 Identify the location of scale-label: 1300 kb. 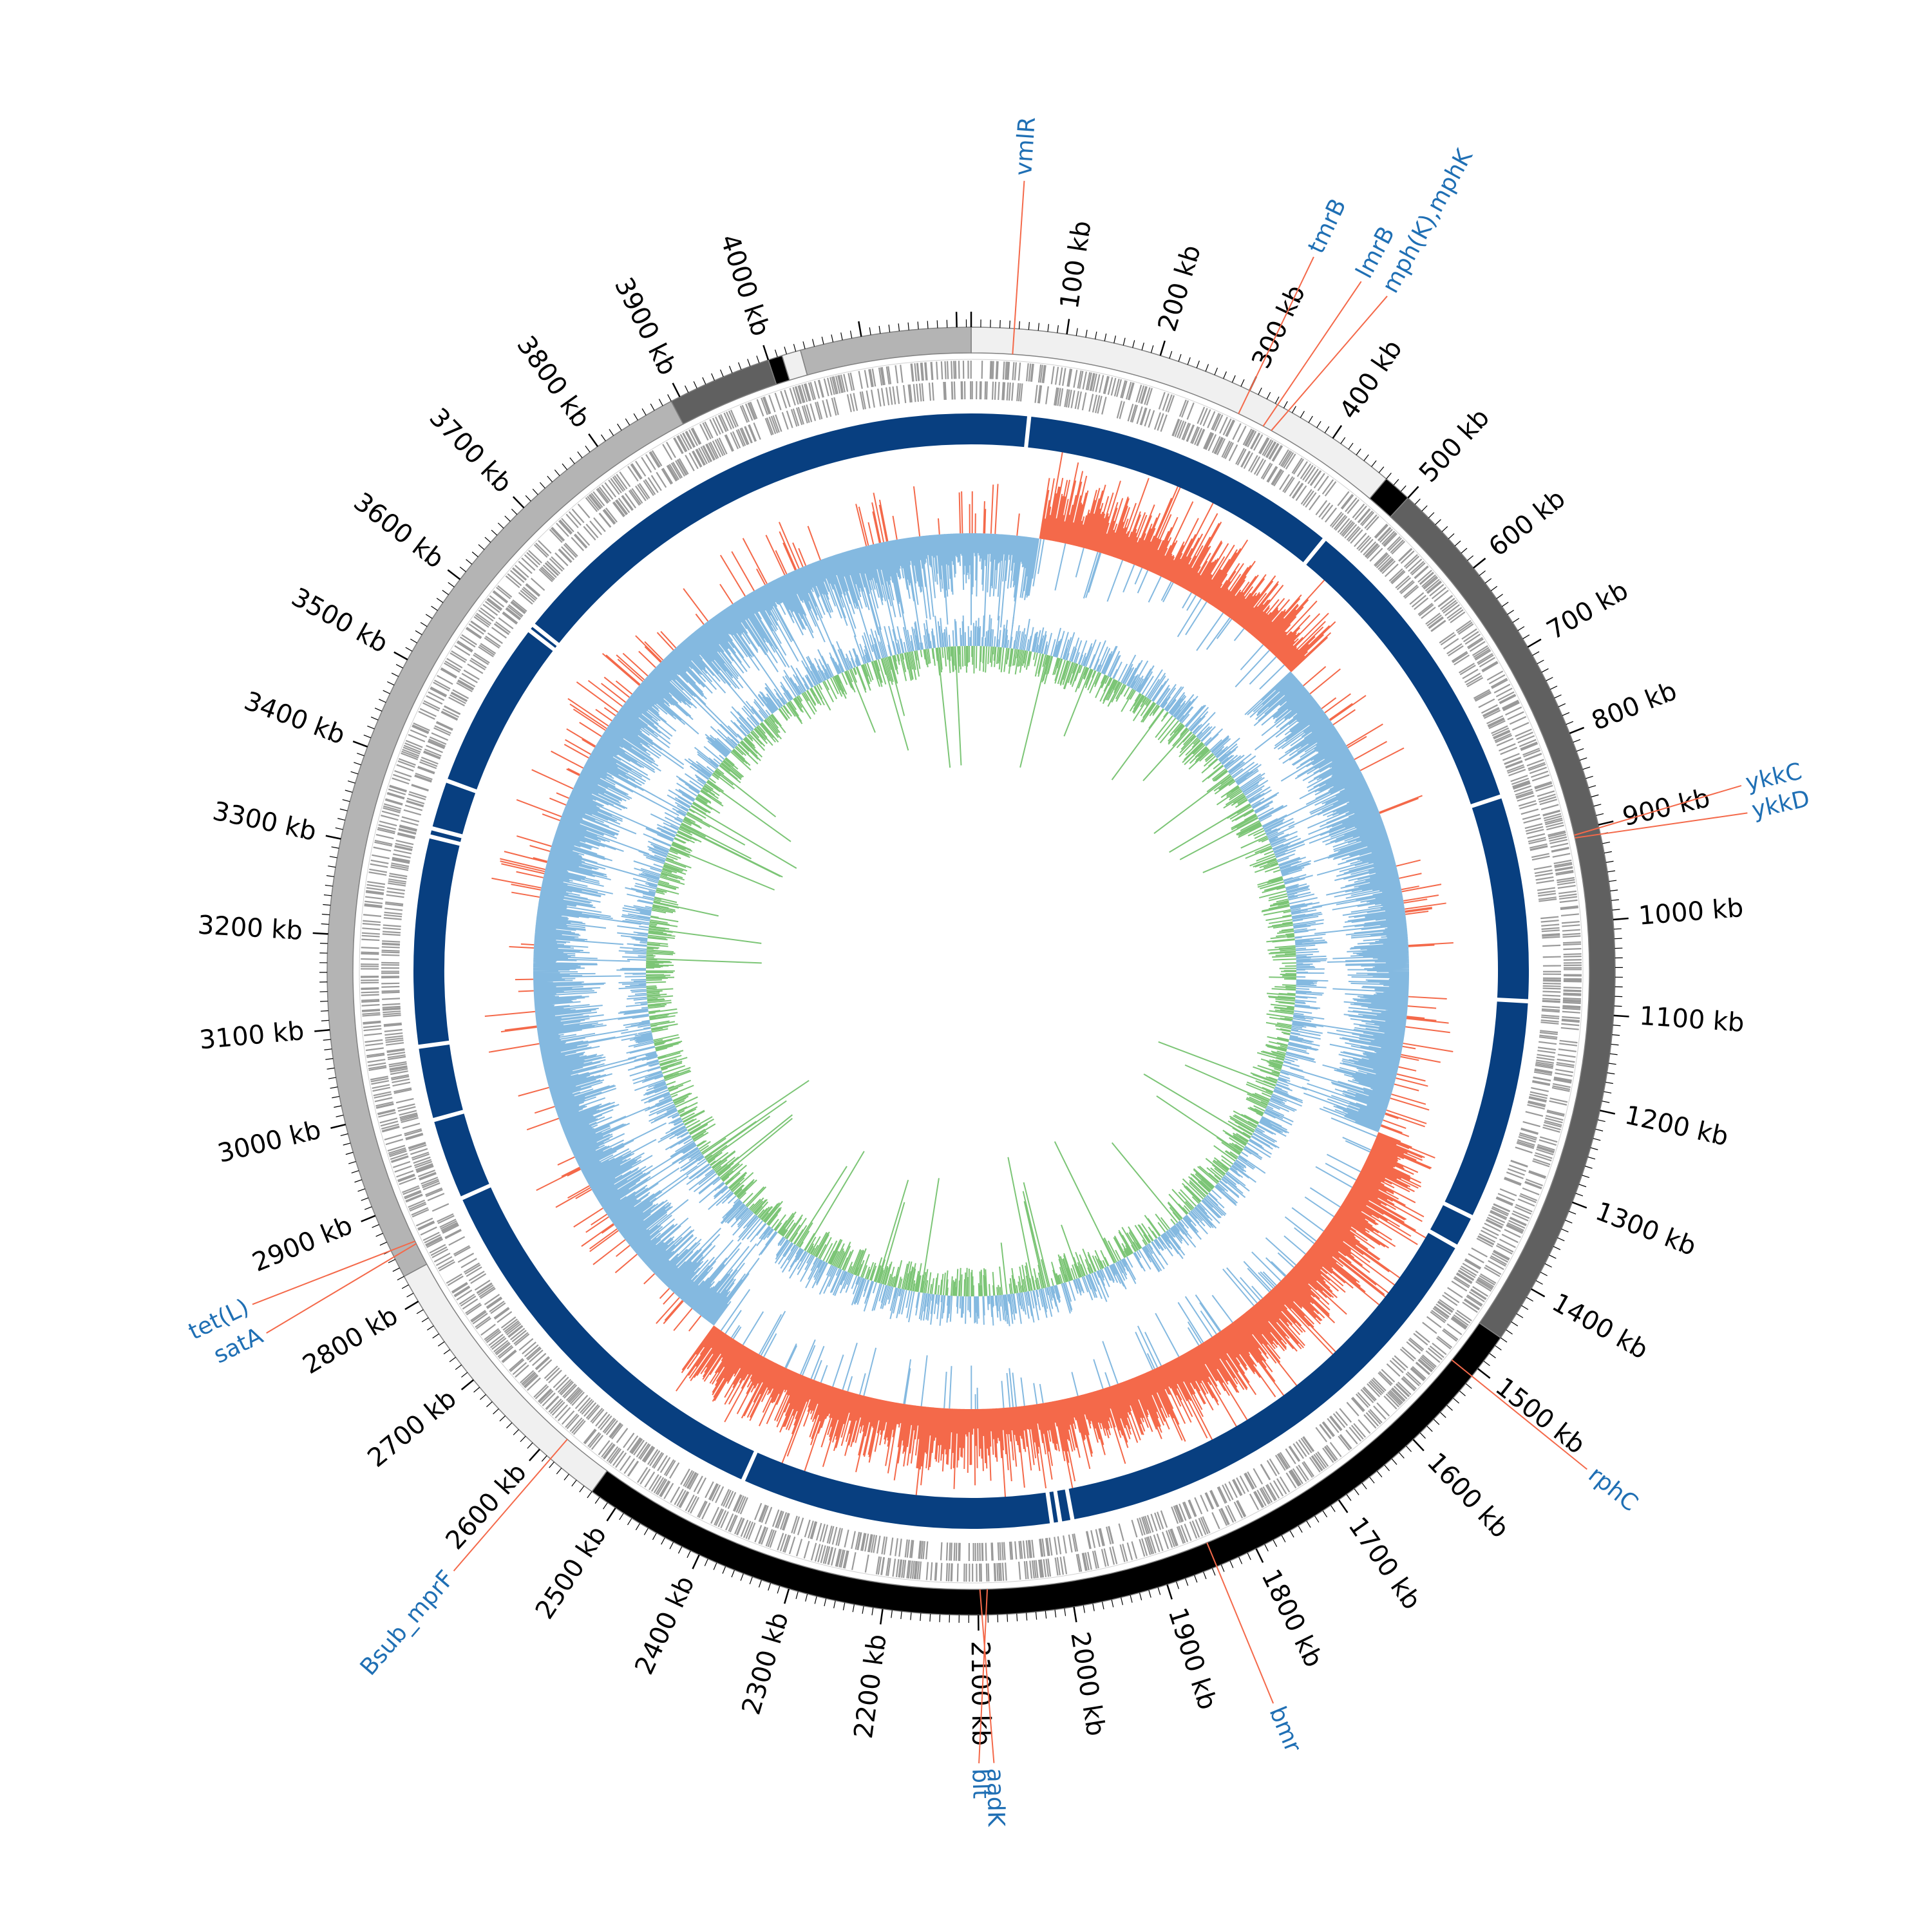
(1645, 1229).